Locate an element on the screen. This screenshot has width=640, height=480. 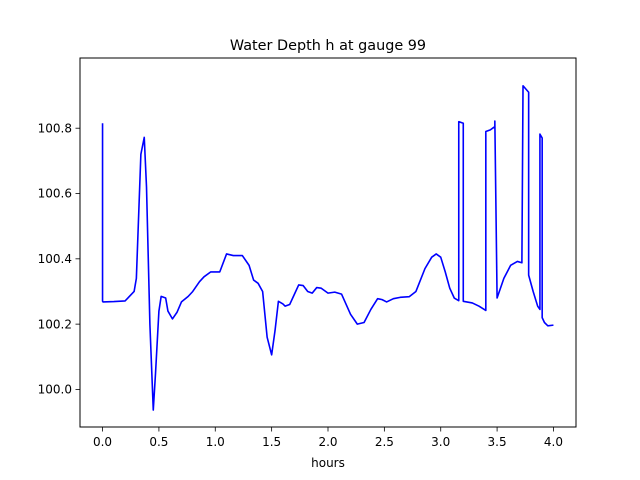
x-tick-label: 0.0 is located at coordinates (102, 442).